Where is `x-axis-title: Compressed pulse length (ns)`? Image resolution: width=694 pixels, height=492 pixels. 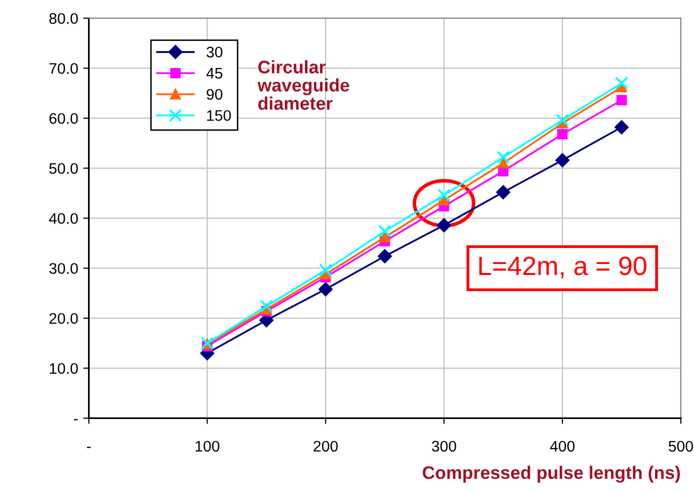
x-axis-title: Compressed pulse length (ns) is located at coordinates (551, 474).